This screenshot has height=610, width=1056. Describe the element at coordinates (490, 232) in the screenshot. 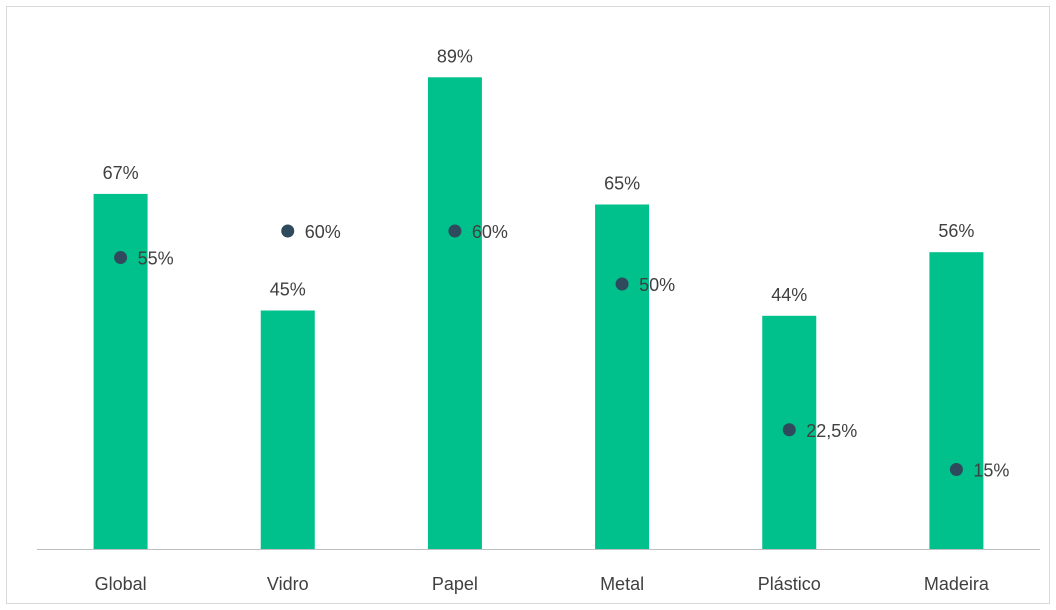

I see `marker-label-3: 60%` at that location.